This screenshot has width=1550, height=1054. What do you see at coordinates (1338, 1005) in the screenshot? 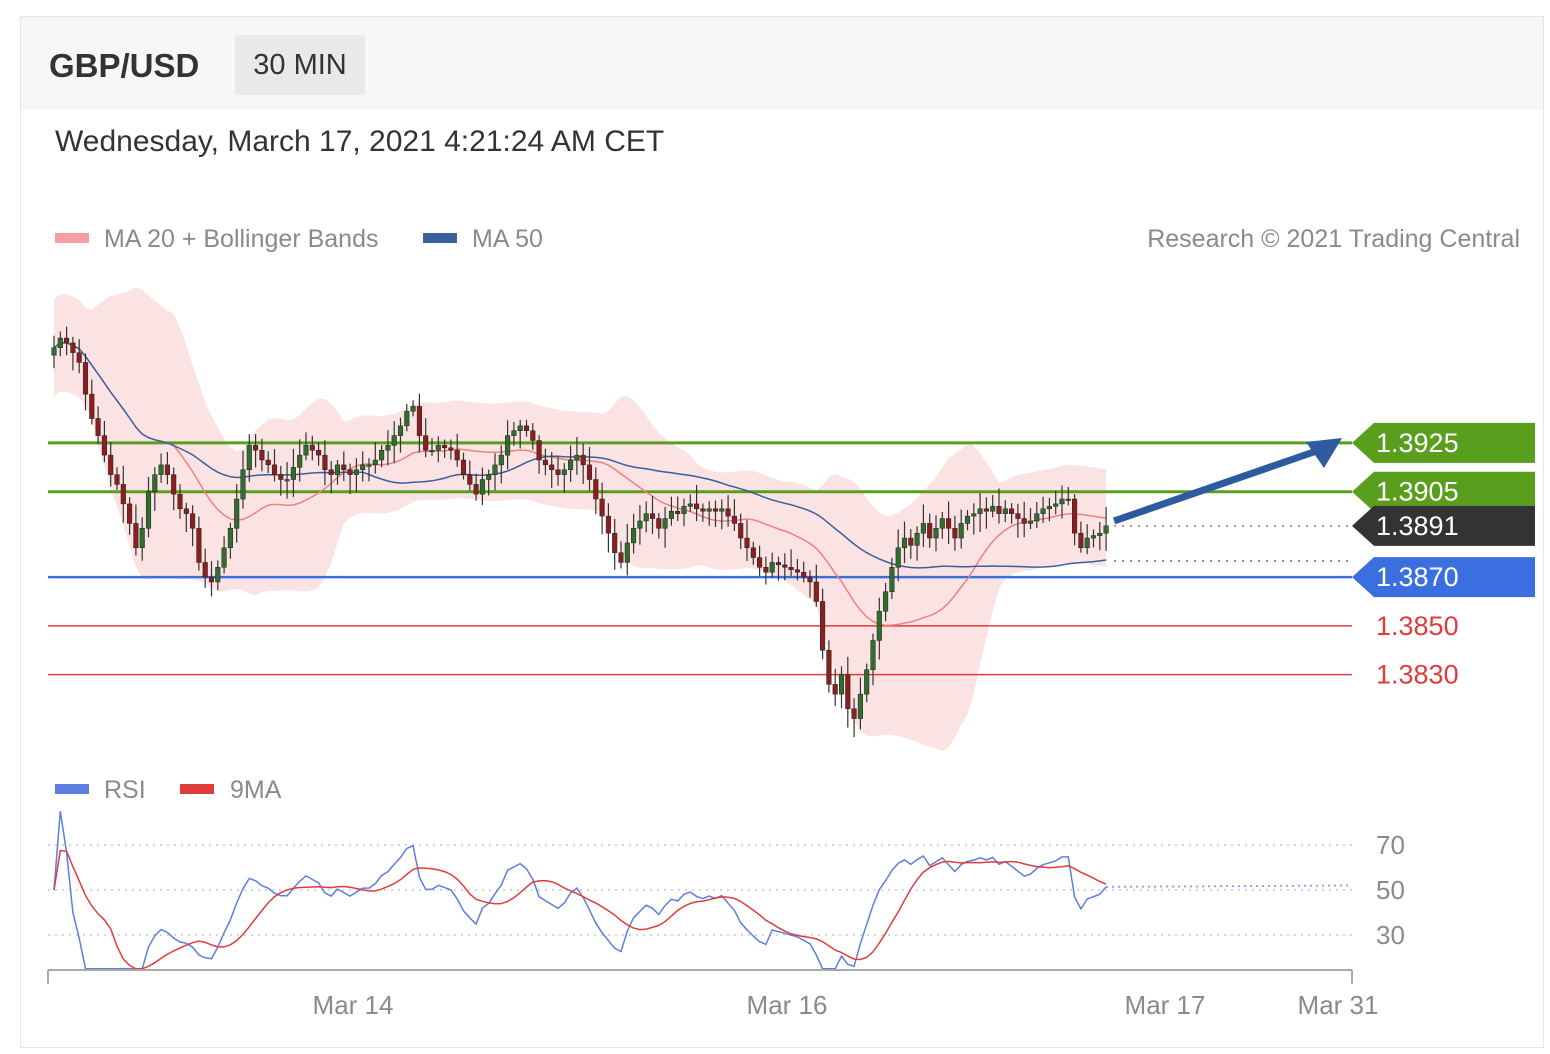
I see `x-tick-label: Mar 31` at bounding box center [1338, 1005].